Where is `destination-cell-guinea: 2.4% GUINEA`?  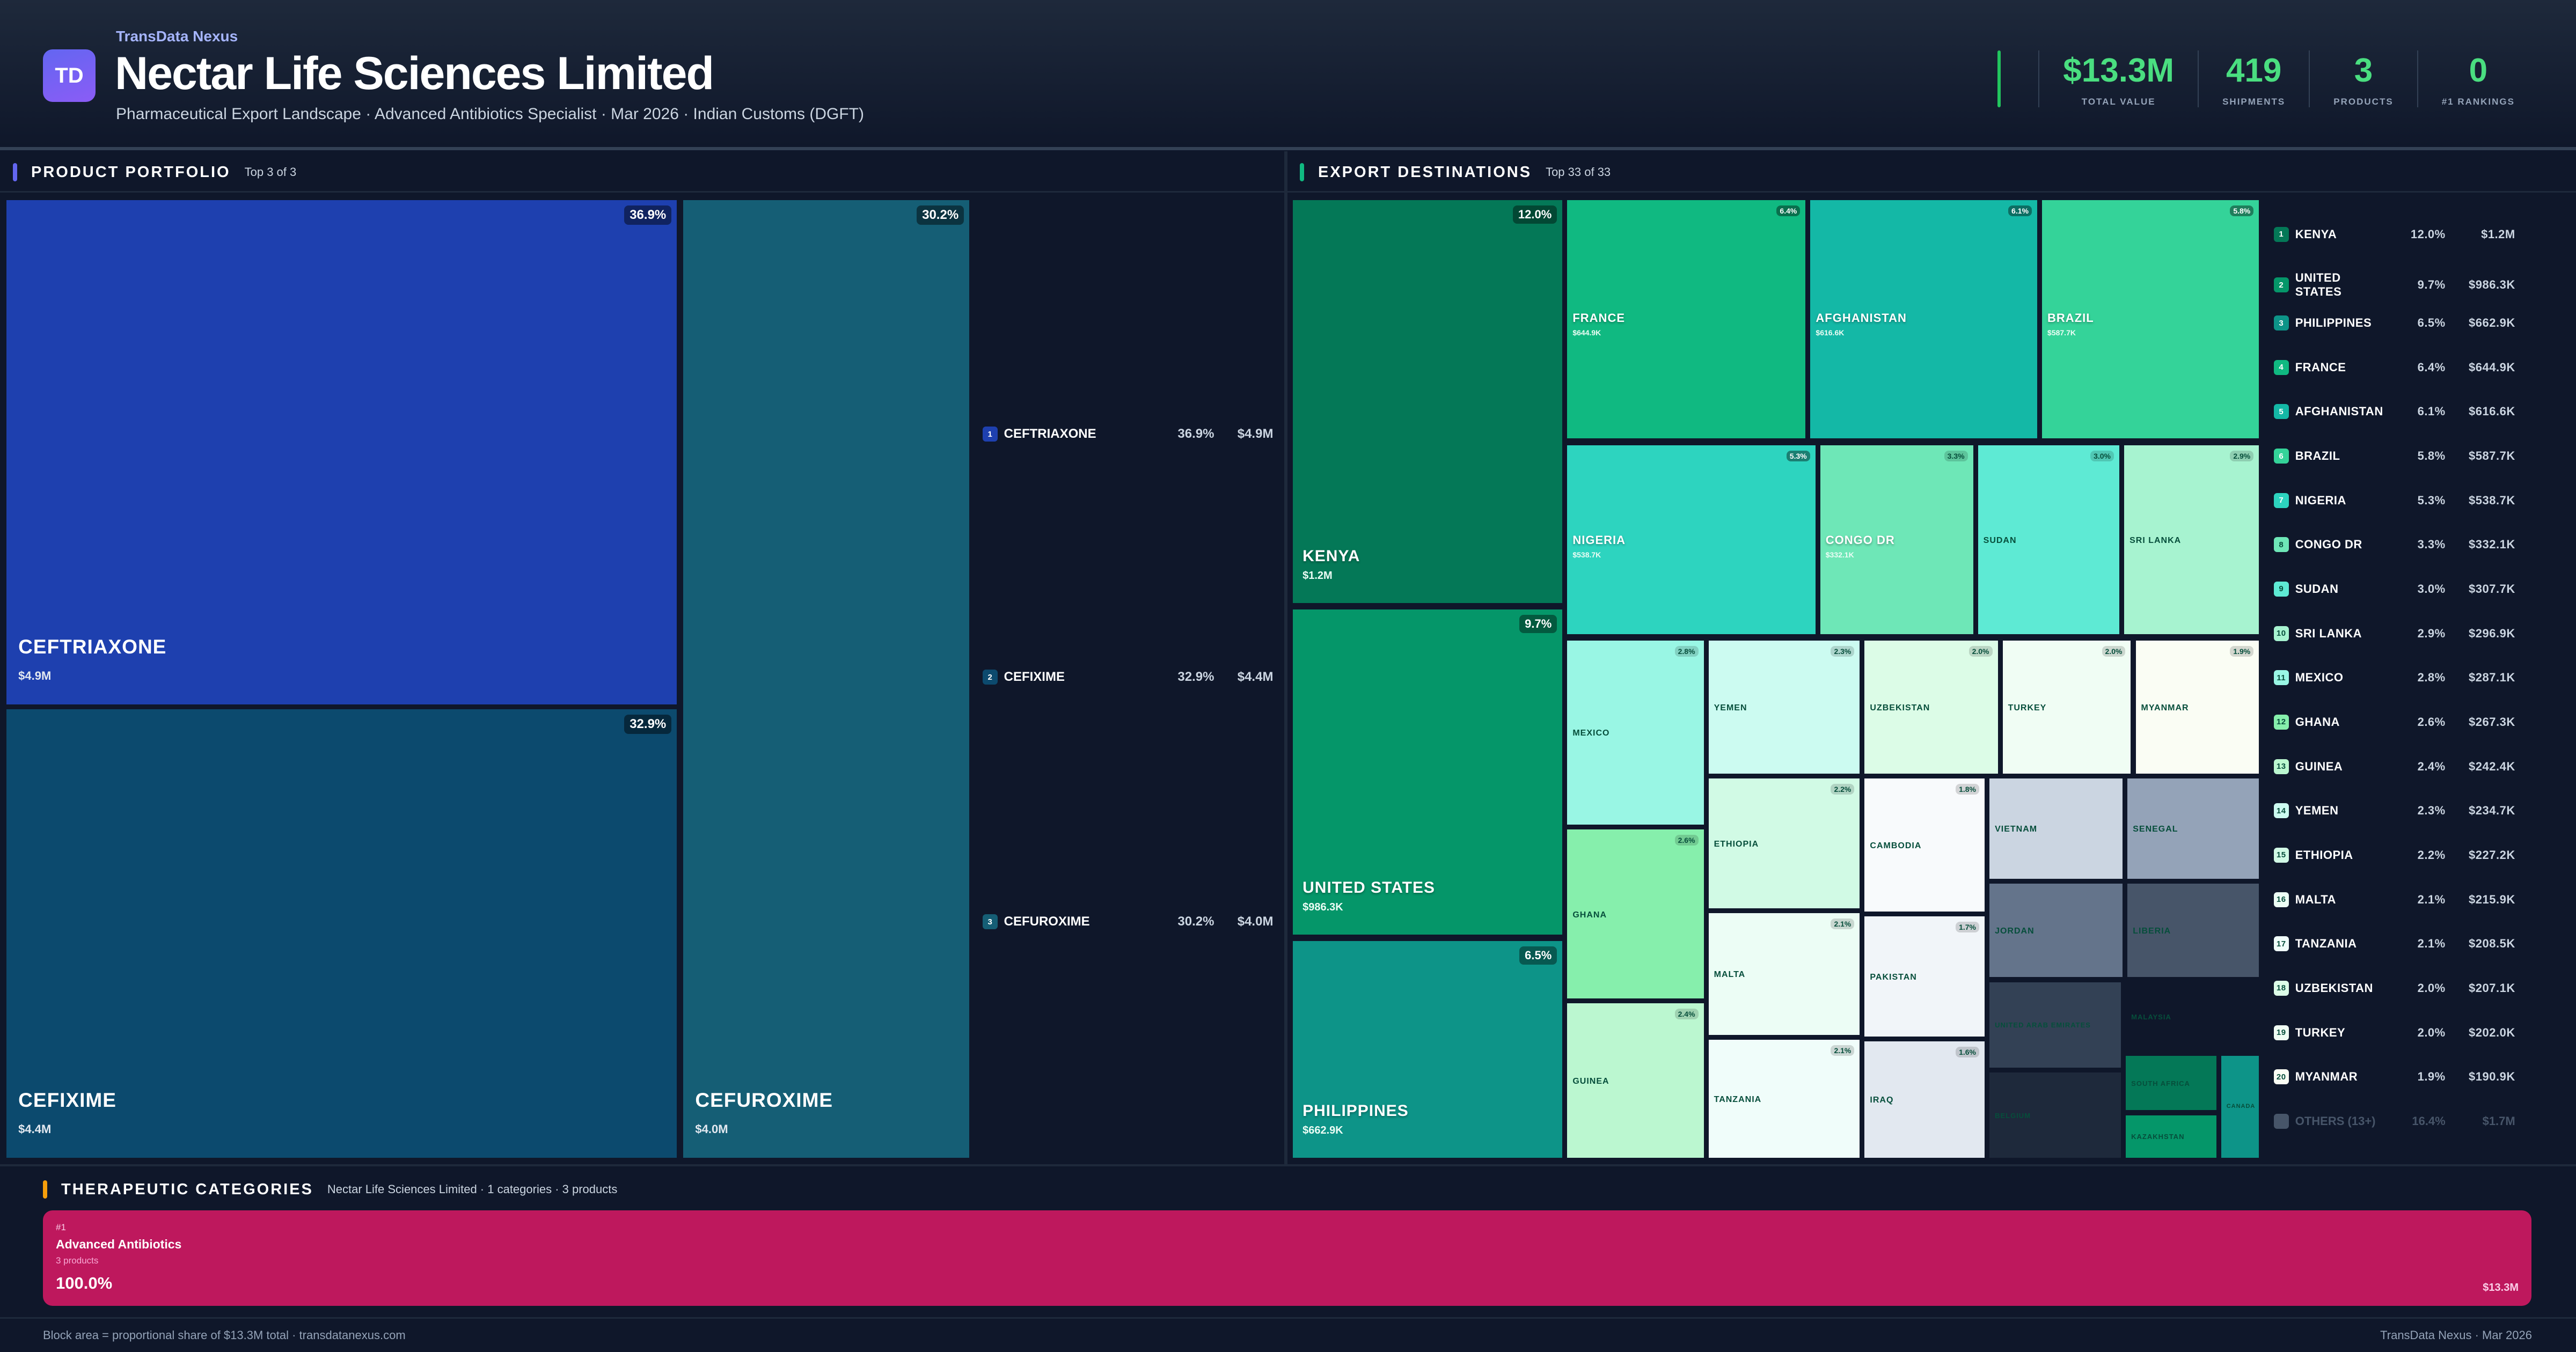 destination-cell-guinea: 2.4% GUINEA is located at coordinates (1635, 1081).